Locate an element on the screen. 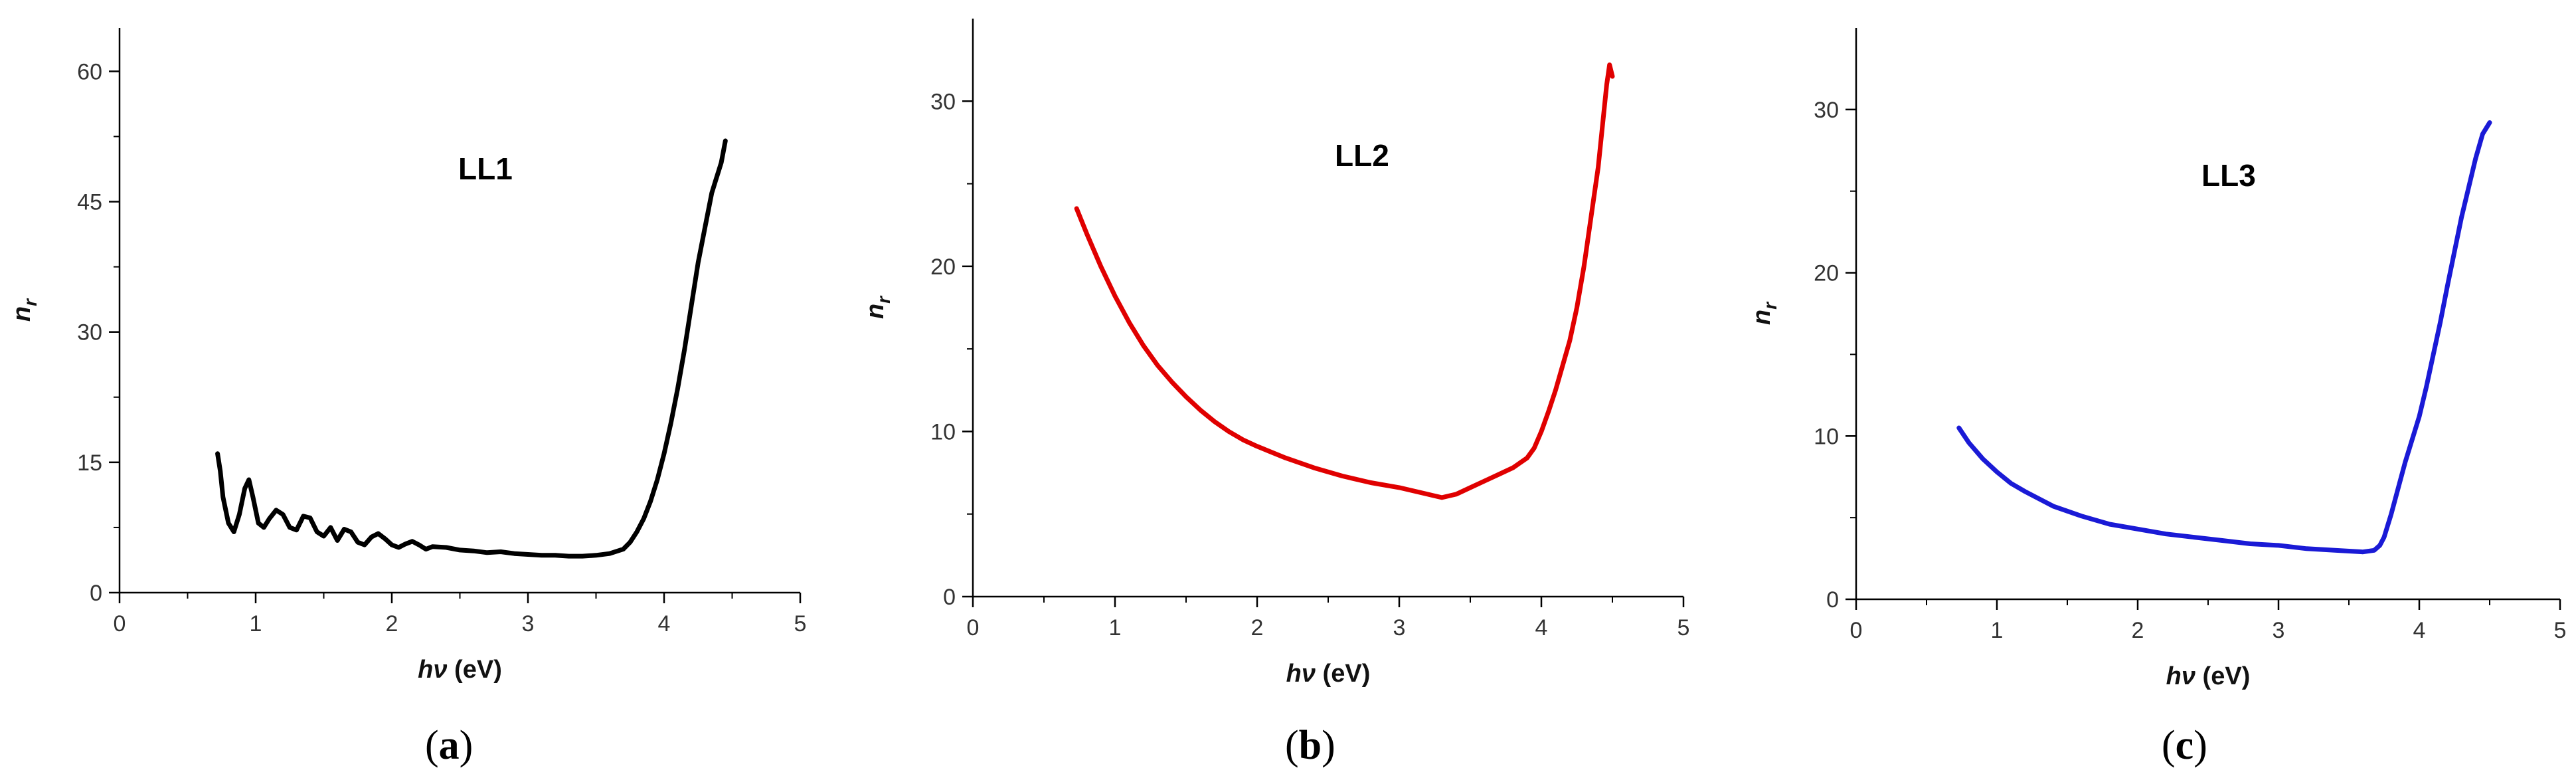 This screenshot has width=2576, height=778. panel-caption: (c) is located at coordinates (2184, 745).